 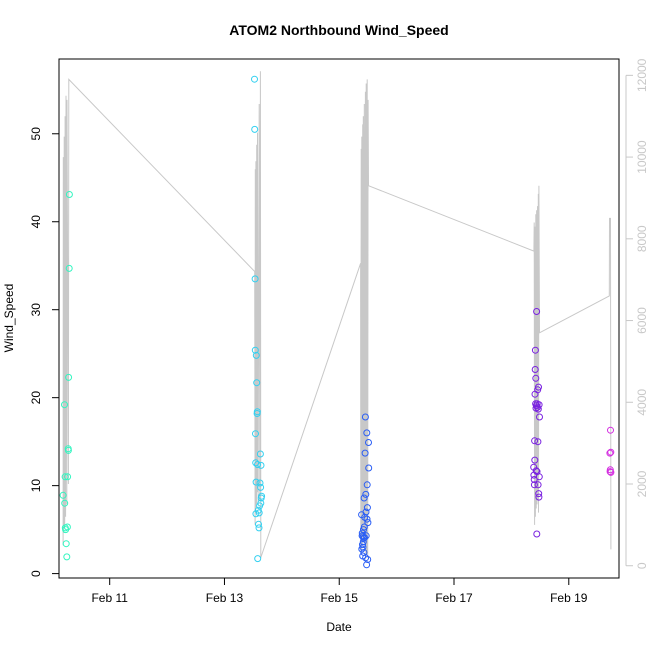 What do you see at coordinates (36, 398) in the screenshot?
I see `y-tick-label: 20` at bounding box center [36, 398].